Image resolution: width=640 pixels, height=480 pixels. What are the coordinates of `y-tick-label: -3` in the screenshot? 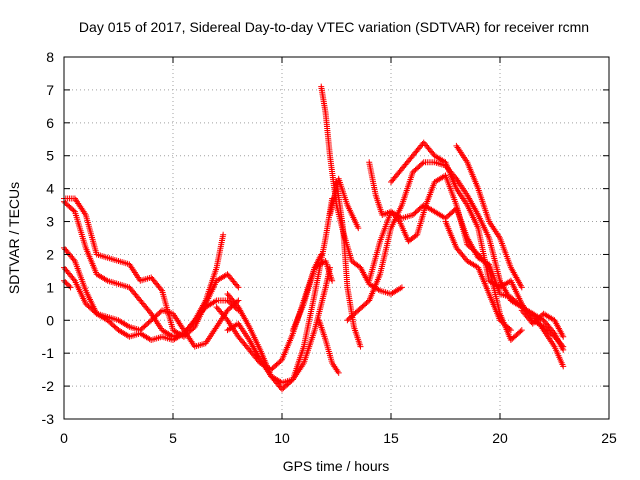 It's located at (48, 419).